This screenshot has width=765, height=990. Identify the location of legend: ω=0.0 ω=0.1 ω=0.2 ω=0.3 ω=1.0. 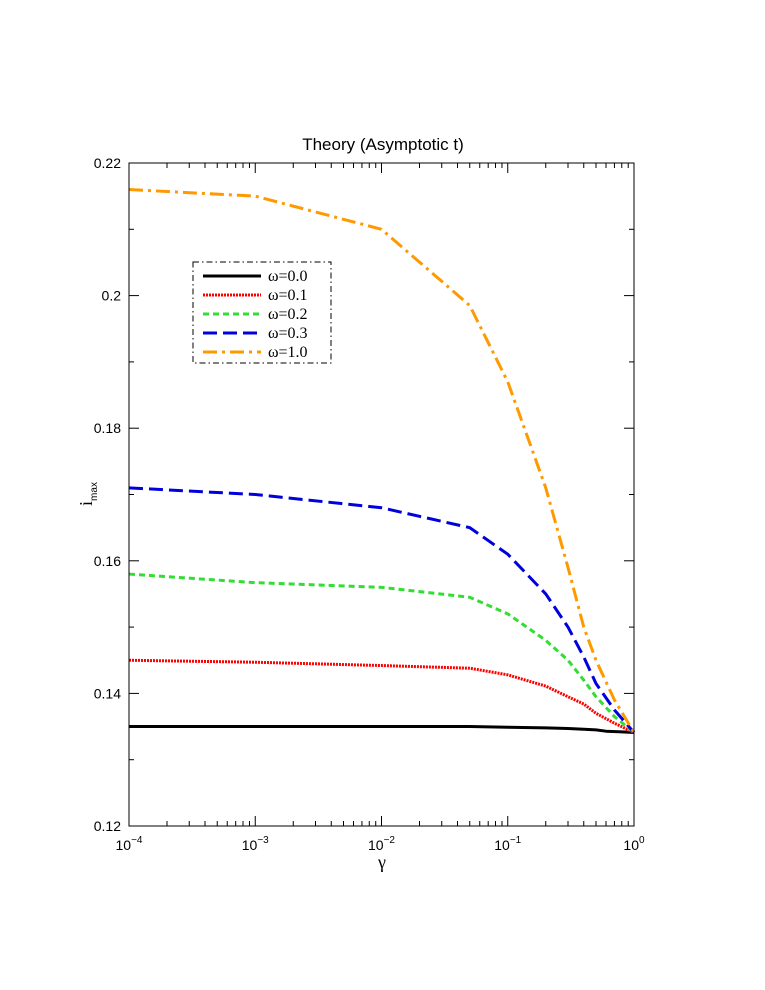
(262, 312).